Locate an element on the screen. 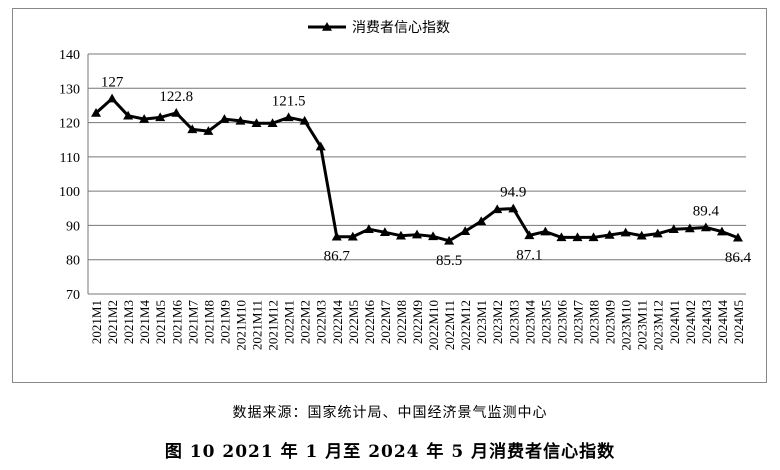 The image size is (780, 470). x-tick-label: 2024M5 is located at coordinates (738, 322).